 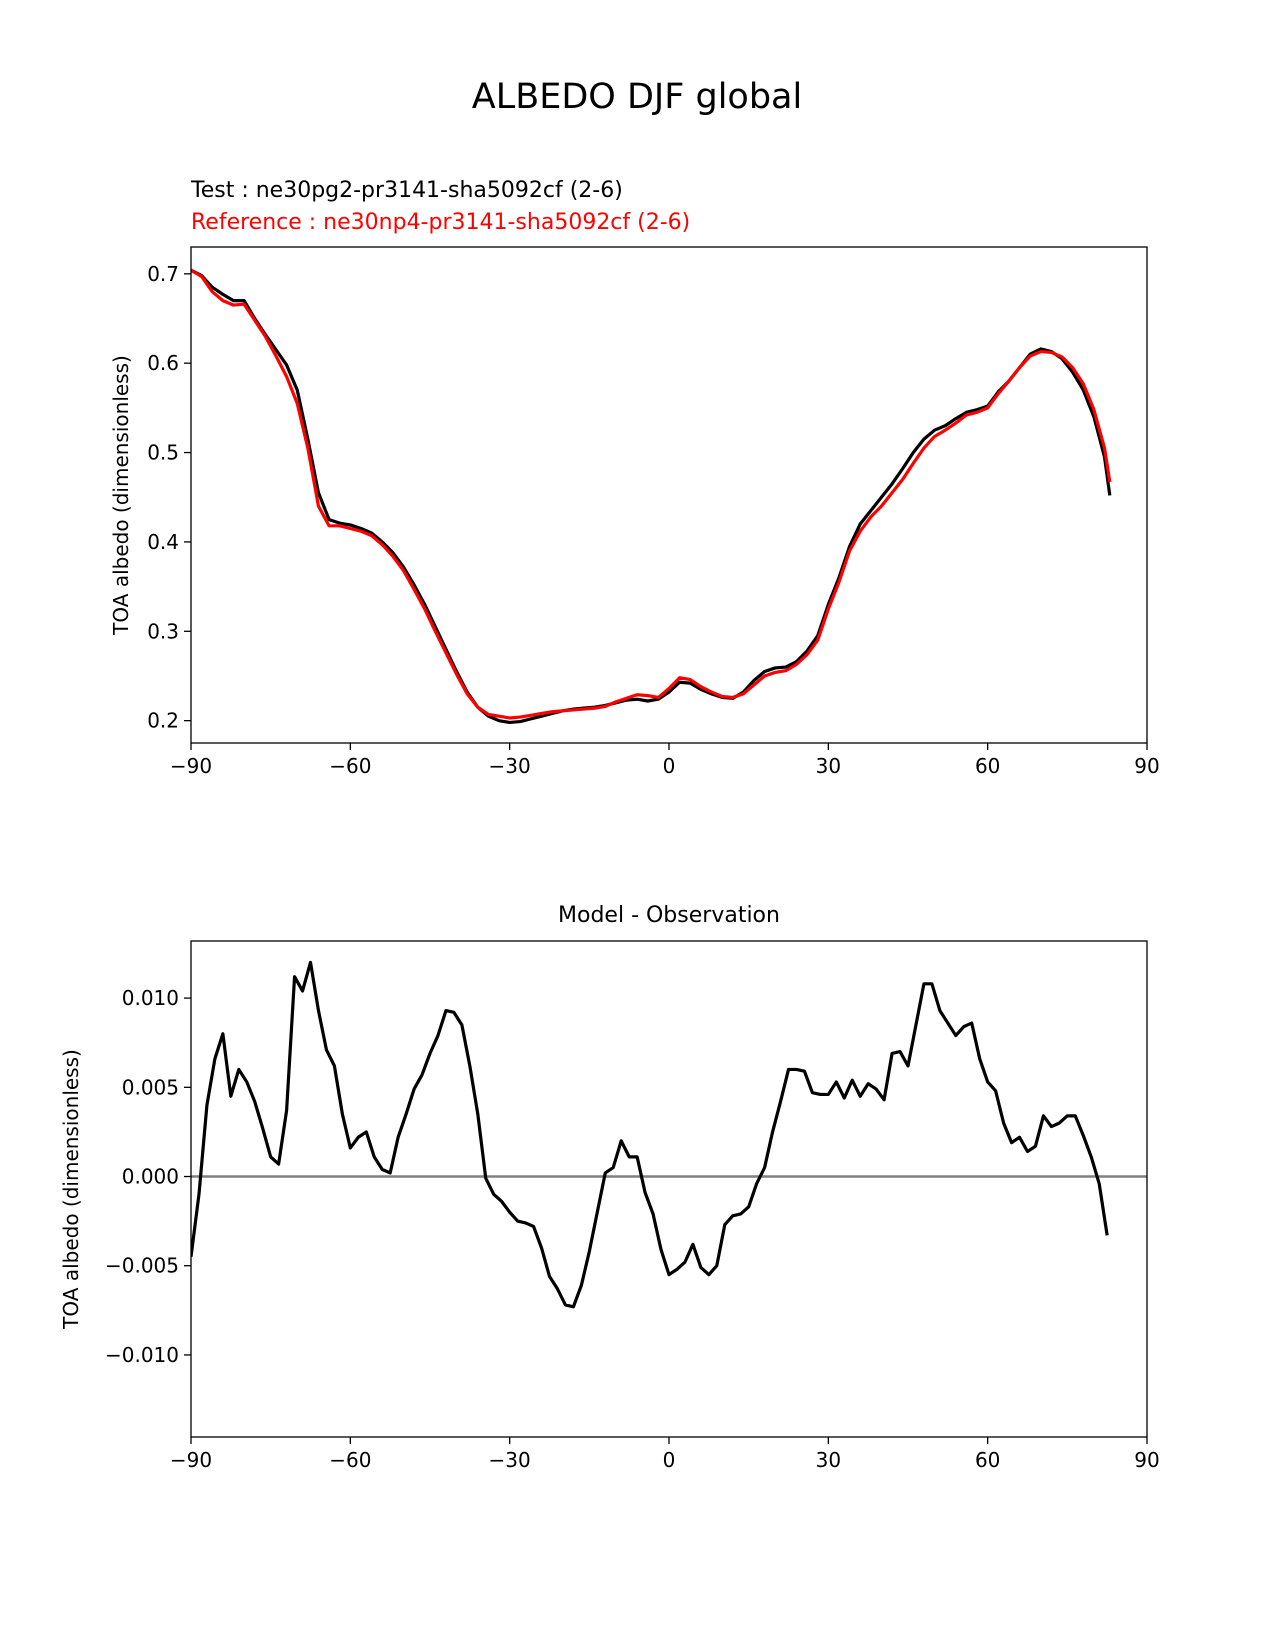 I want to click on test-label: Test : ne30pg2-pr3141-sha5092cf (2-6), so click(x=406, y=190).